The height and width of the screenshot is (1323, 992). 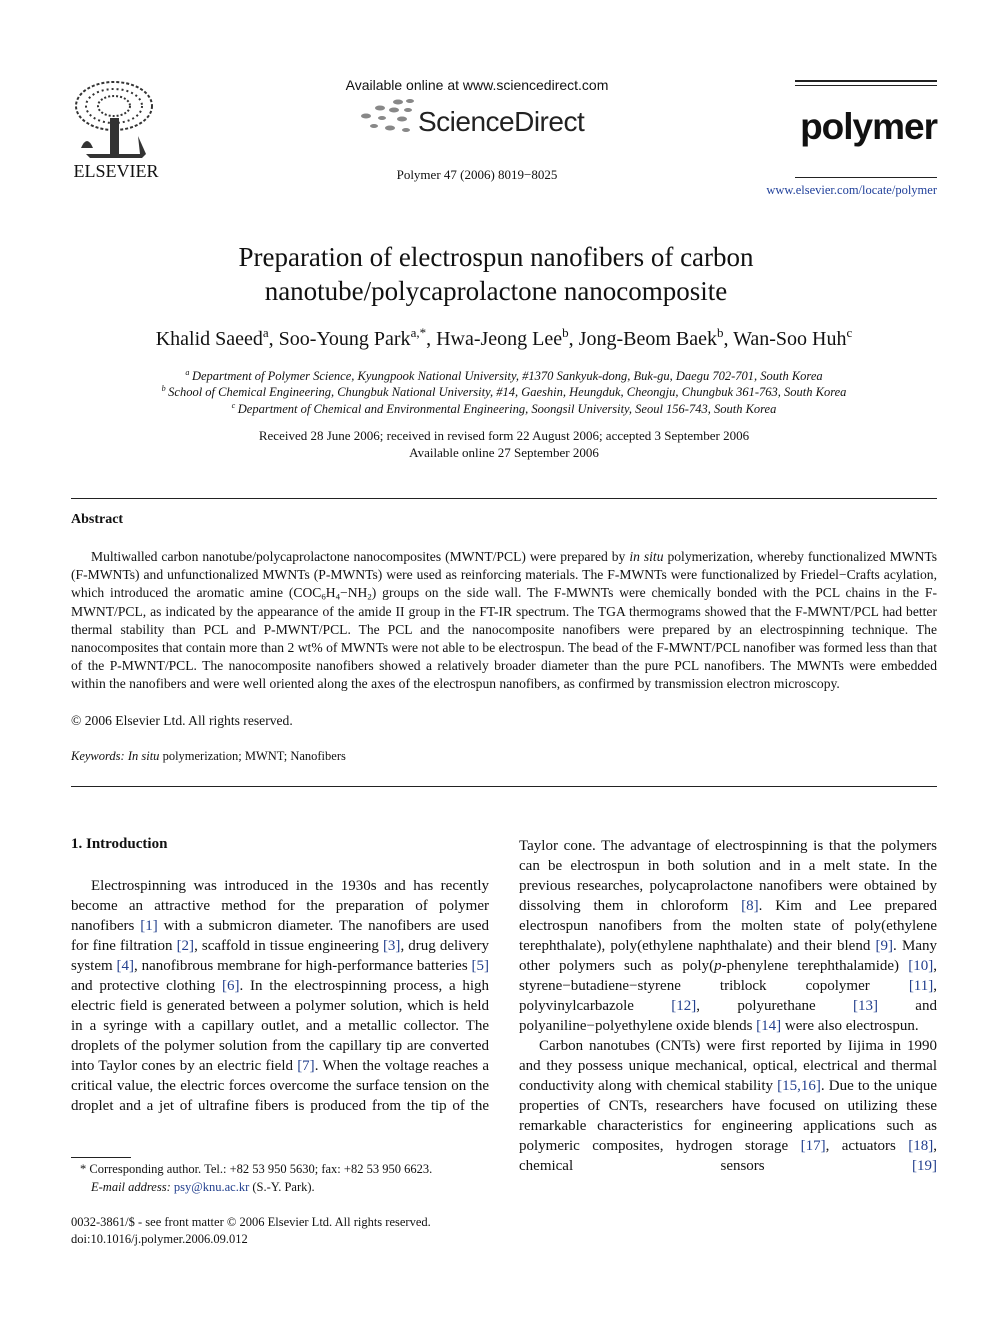 I want to click on text-run: were also electrospun., so click(x=850, y=1026).